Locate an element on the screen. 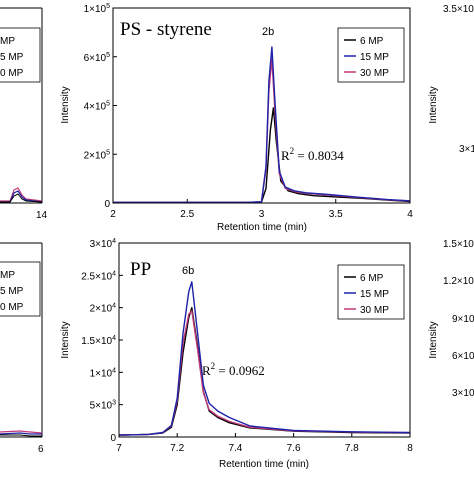 The width and height of the screenshot is (474, 479). bottom-center-x-tick-label: 7.2 is located at coordinates (177, 448).